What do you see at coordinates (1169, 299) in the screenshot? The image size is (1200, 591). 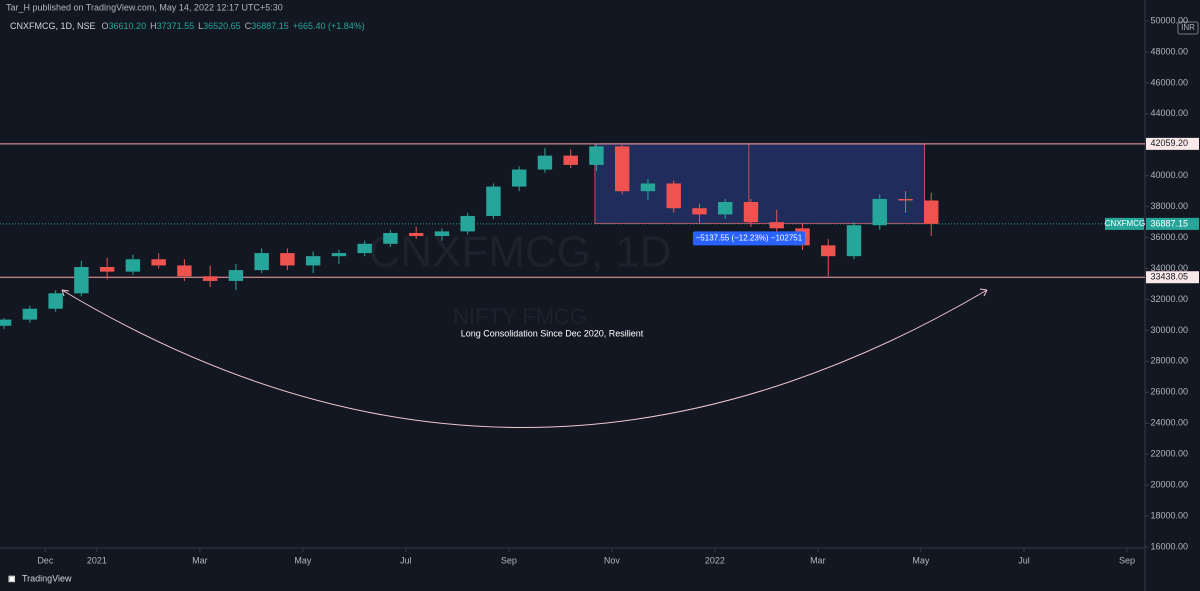 I see `y-tick-label: 32000.00` at bounding box center [1169, 299].